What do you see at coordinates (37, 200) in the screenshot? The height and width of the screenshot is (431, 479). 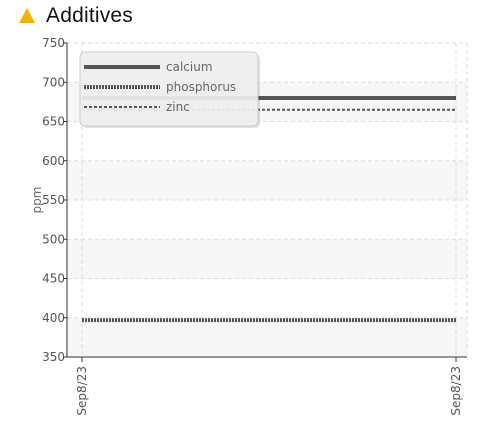 I see `y-axis-label: ppm` at bounding box center [37, 200].